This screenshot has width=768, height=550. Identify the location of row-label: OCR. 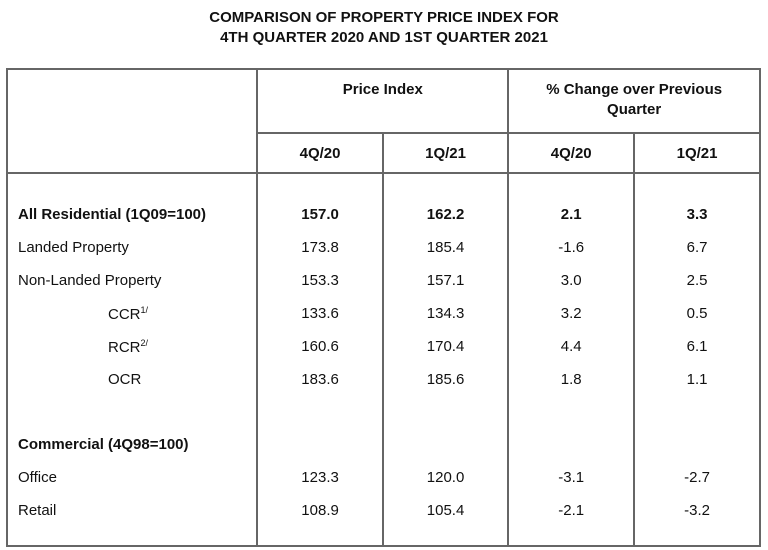
(132, 379).